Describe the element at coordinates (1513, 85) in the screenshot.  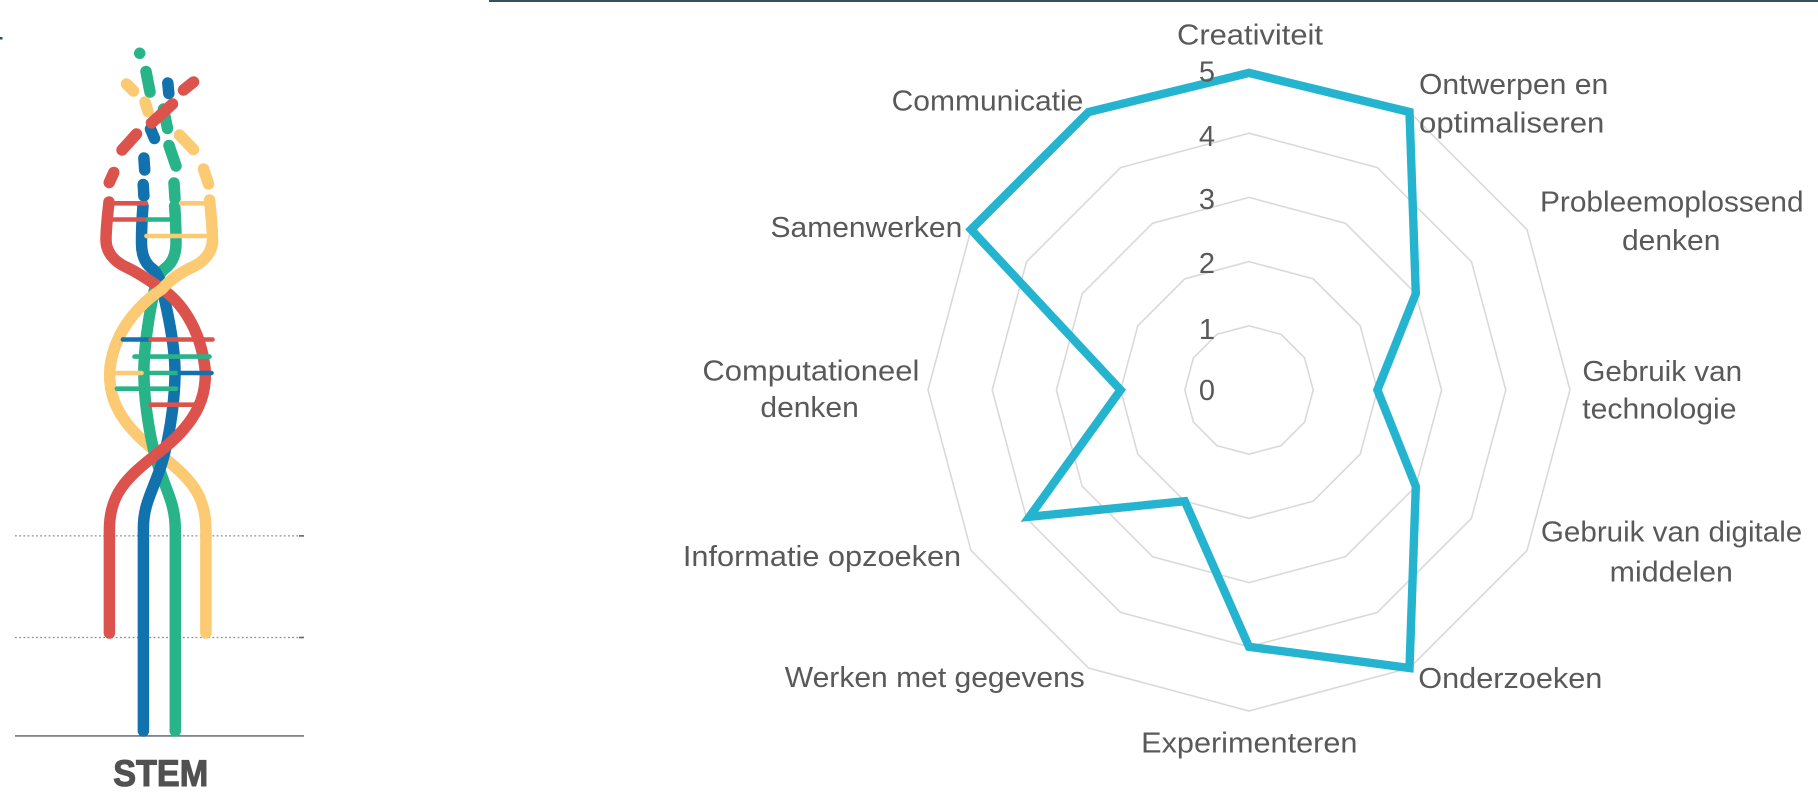
I see `svg-text: Ontwerpen en` at that location.